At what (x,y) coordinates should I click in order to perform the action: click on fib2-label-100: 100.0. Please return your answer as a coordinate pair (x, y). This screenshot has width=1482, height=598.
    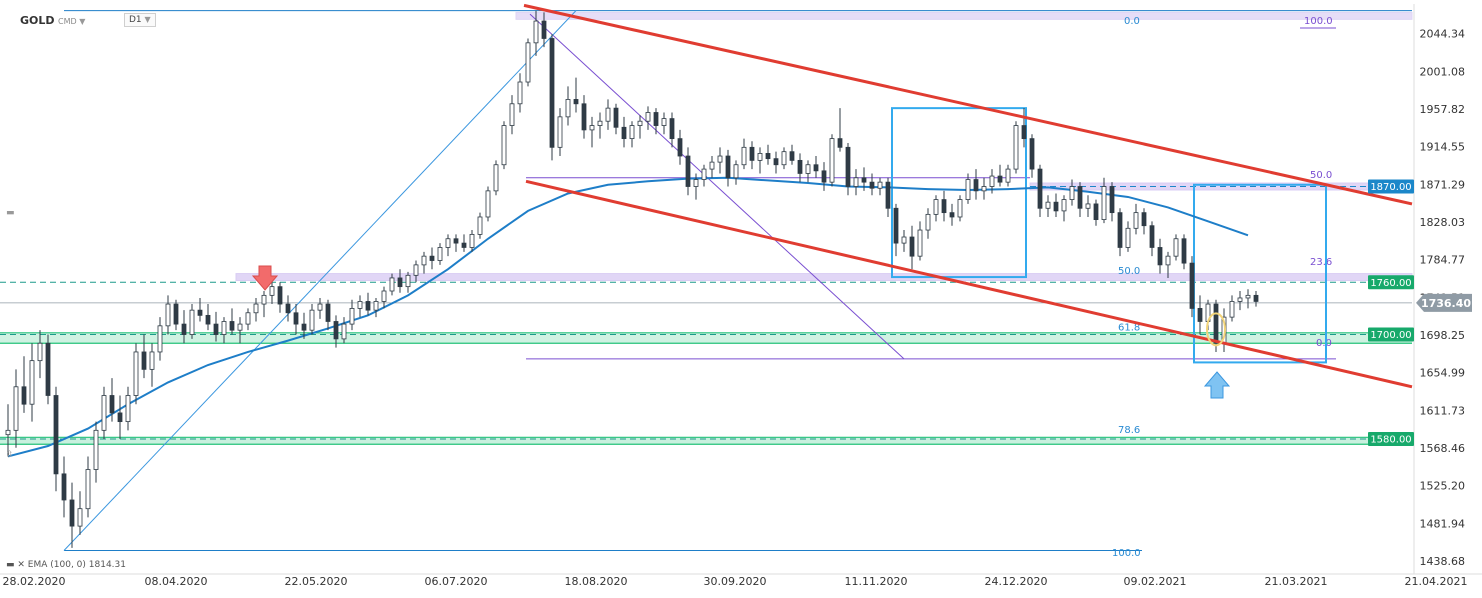
    Looking at the image, I should click on (1318, 21).